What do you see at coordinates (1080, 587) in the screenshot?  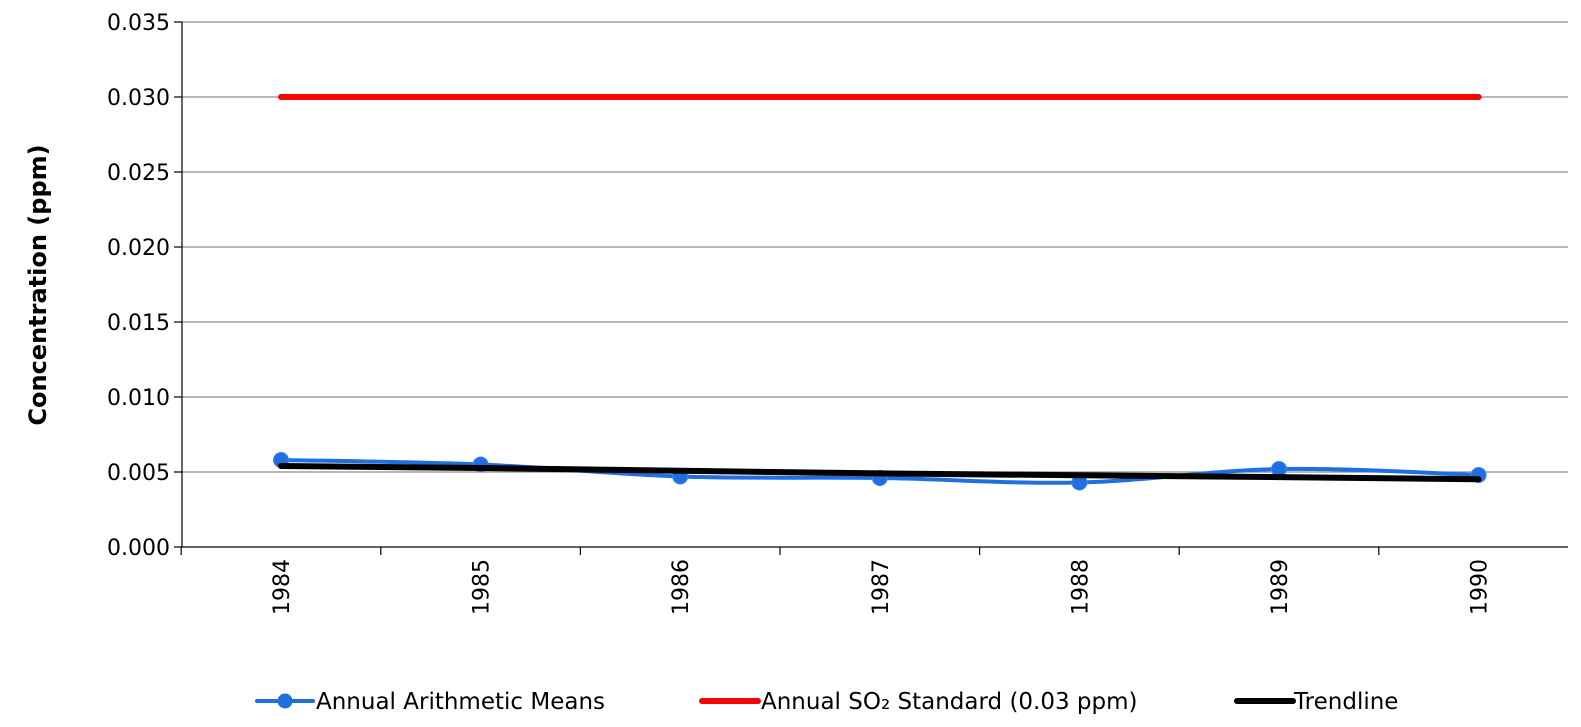 I see `x-tick-label: 1988` at bounding box center [1080, 587].